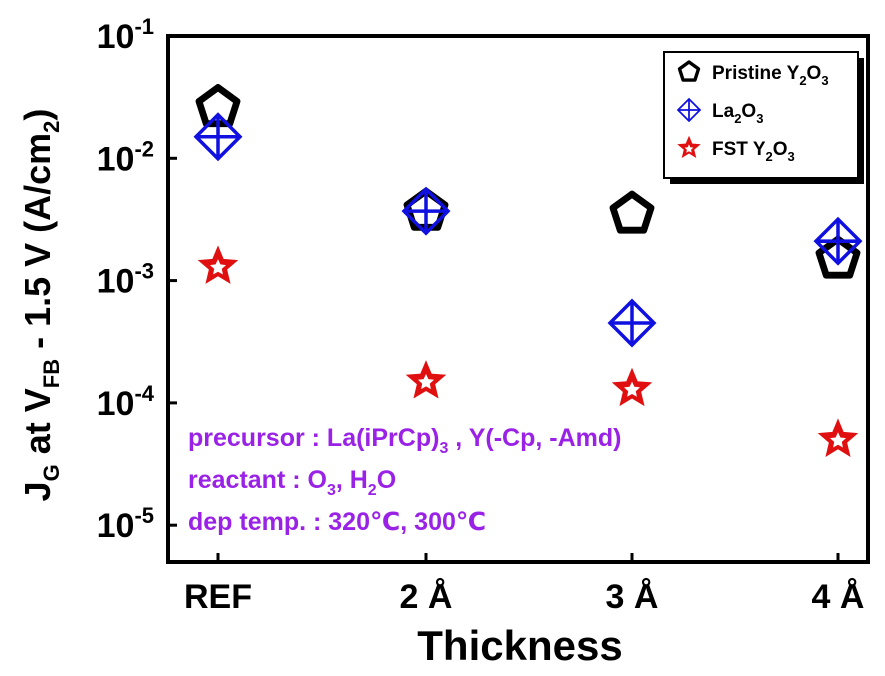 The height and width of the screenshot is (676, 885). Describe the element at coordinates (632, 597) in the screenshot. I see `x-tick-label: 3 Å` at that location.